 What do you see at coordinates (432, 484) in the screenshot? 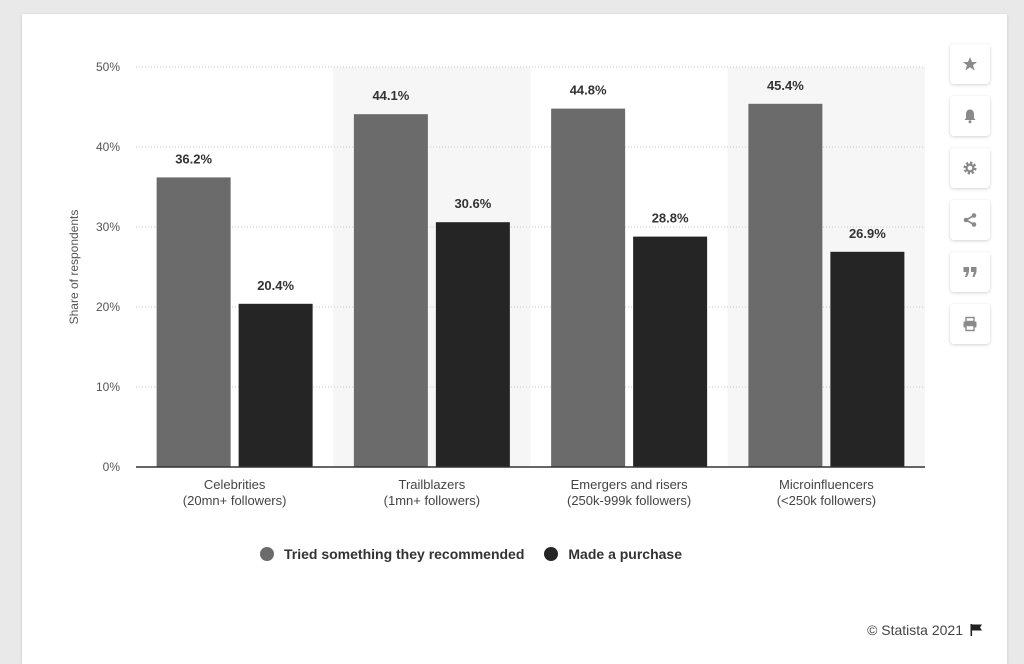
I see `x-tick-label: Trailblazers` at bounding box center [432, 484].